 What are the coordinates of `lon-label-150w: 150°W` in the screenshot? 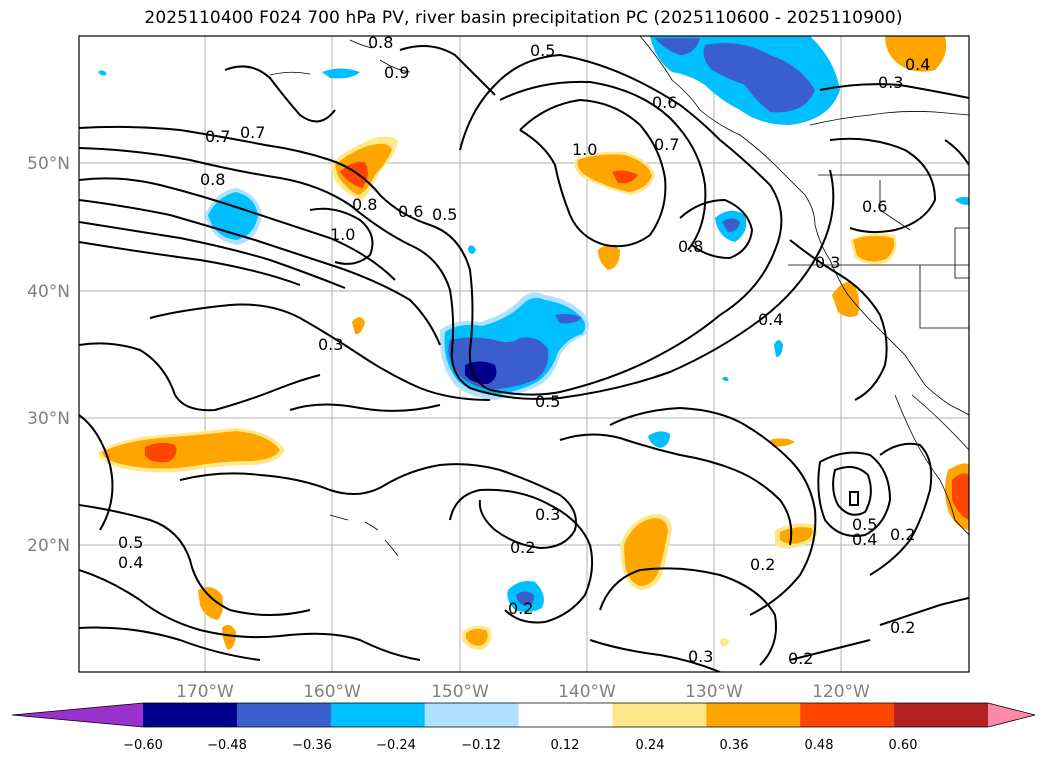 It's located at (460, 692).